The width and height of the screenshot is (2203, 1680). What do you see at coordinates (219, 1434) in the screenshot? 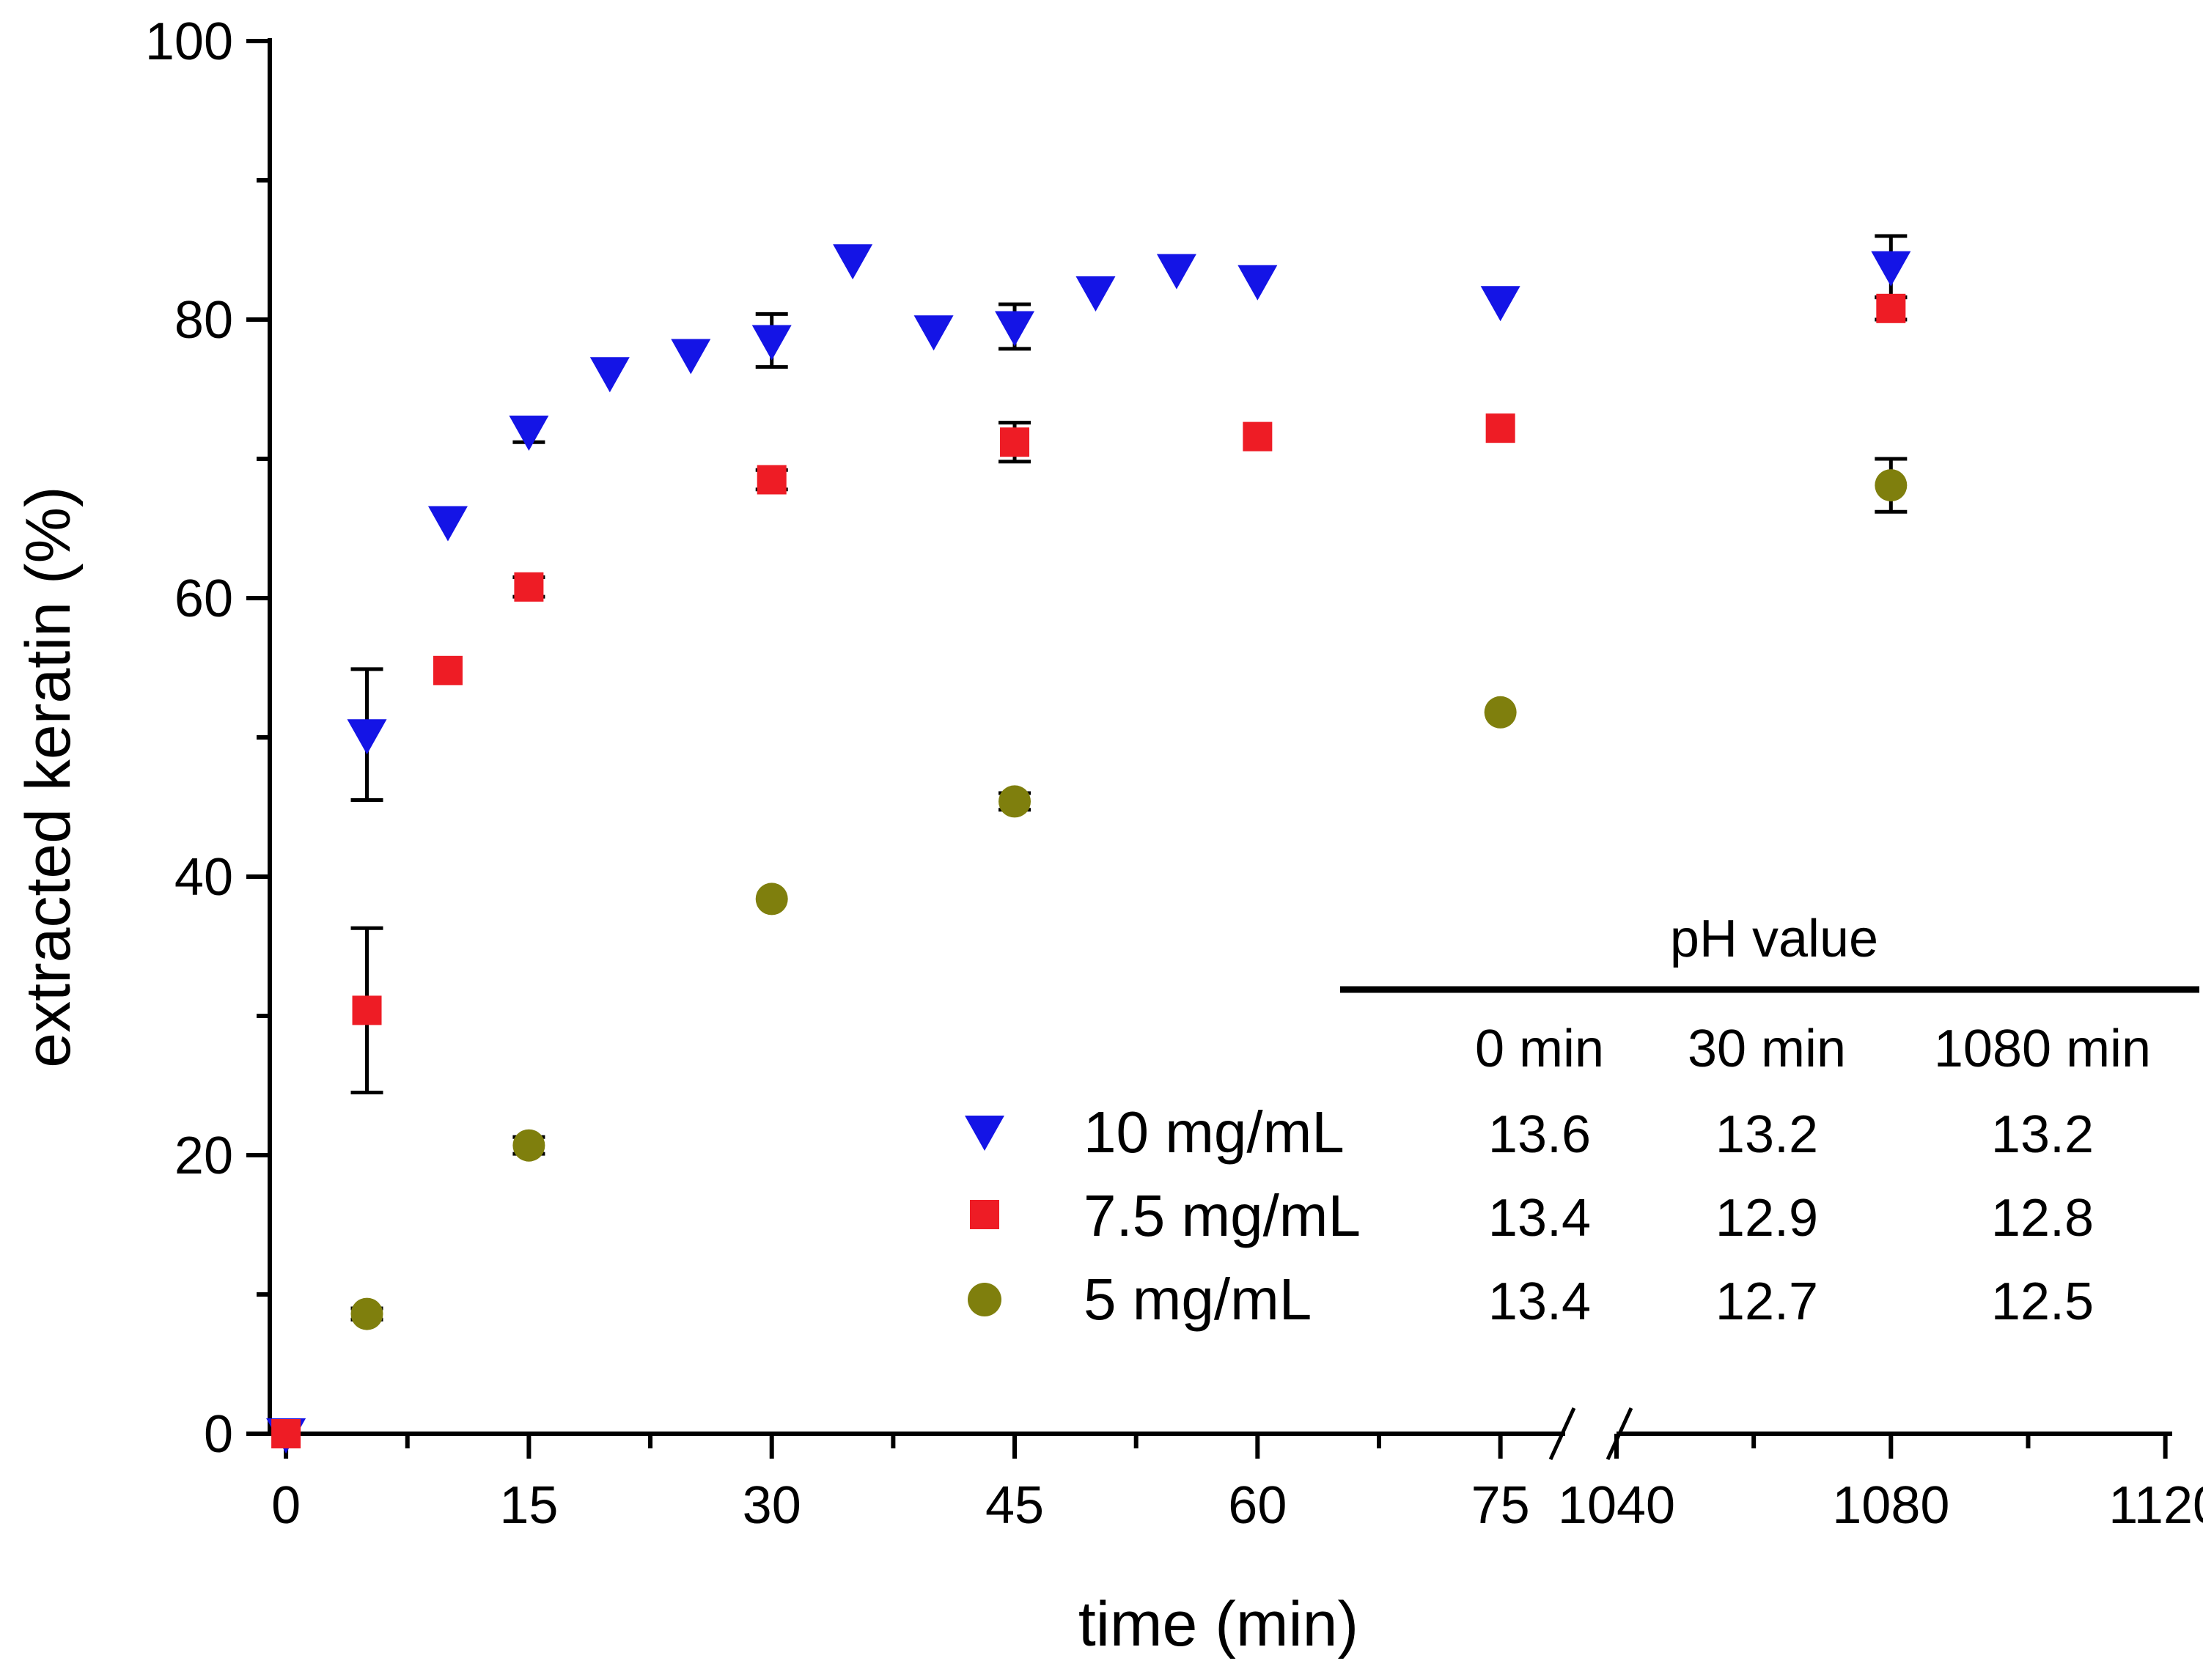
I see `y-tick-label: 0` at bounding box center [219, 1434].